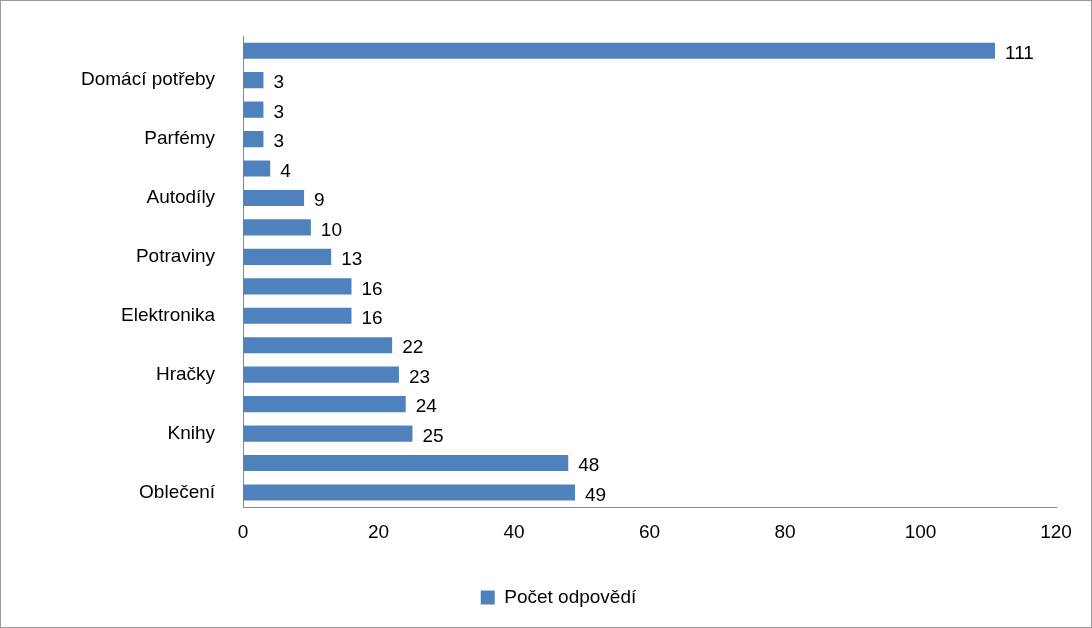 The image size is (1092, 628). What do you see at coordinates (319, 200) in the screenshot?
I see `data-label: 9` at bounding box center [319, 200].